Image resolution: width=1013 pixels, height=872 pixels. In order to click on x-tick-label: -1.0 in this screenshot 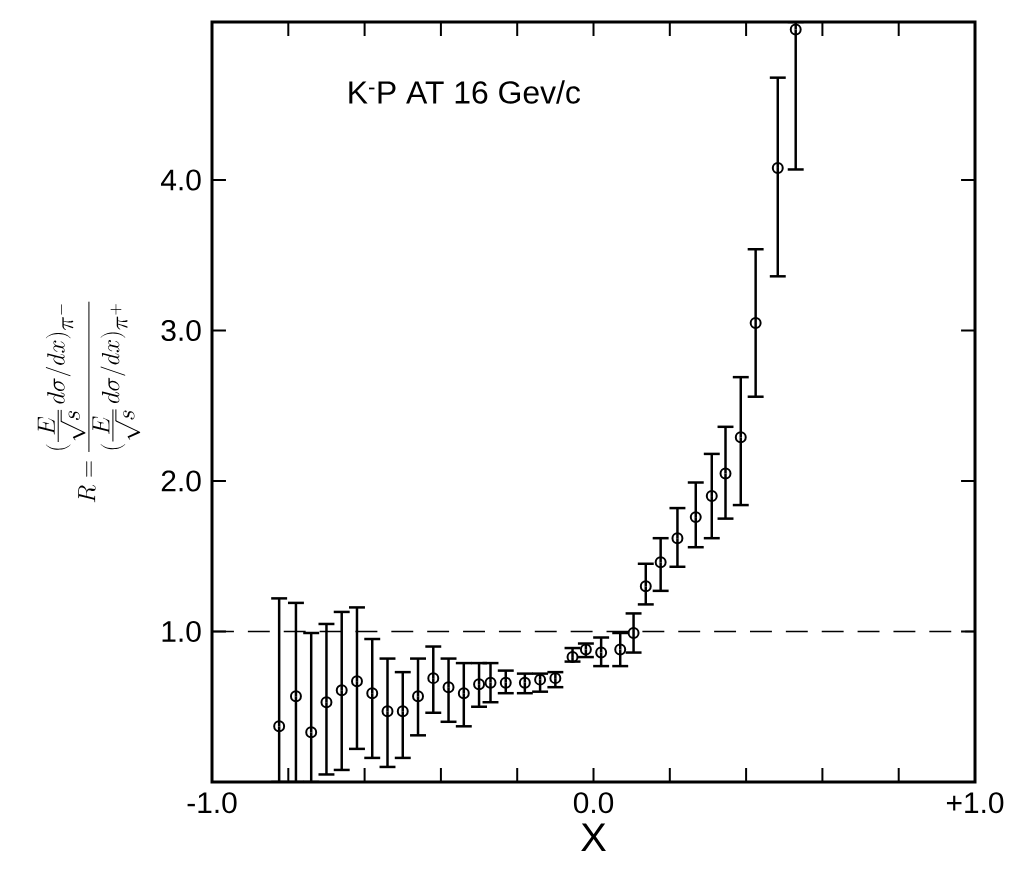, I will do `click(212, 803)`.